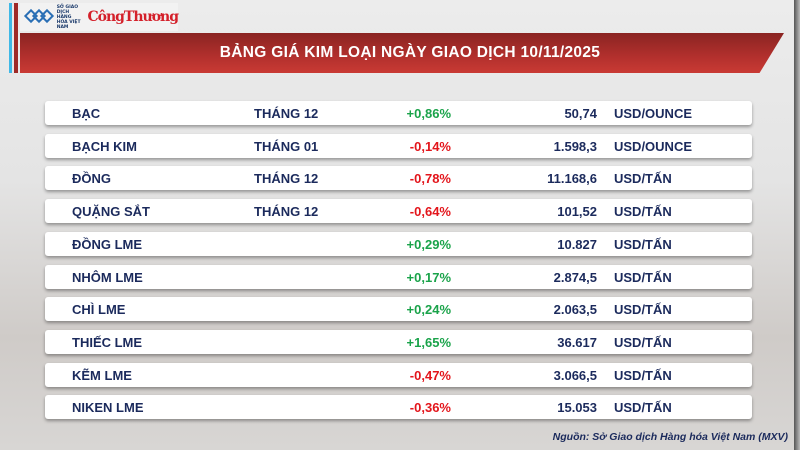 The width and height of the screenshot is (800, 450). What do you see at coordinates (398, 145) in the screenshot?
I see `table-row: BẠCH KIM THÁNG 01 -0,14% 1.598,3 USD/OUNCE` at bounding box center [398, 145].